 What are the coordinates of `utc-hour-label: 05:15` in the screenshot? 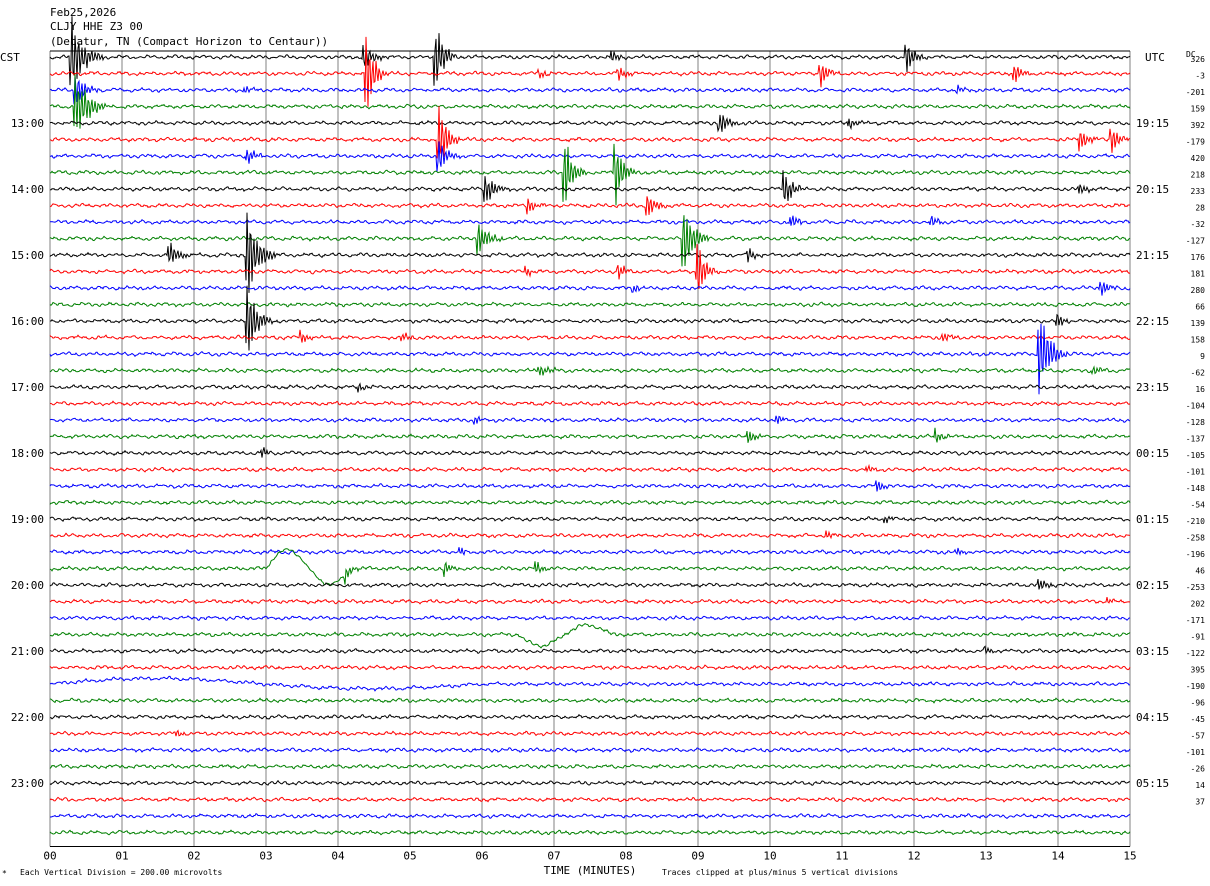 It's located at (1152, 783).